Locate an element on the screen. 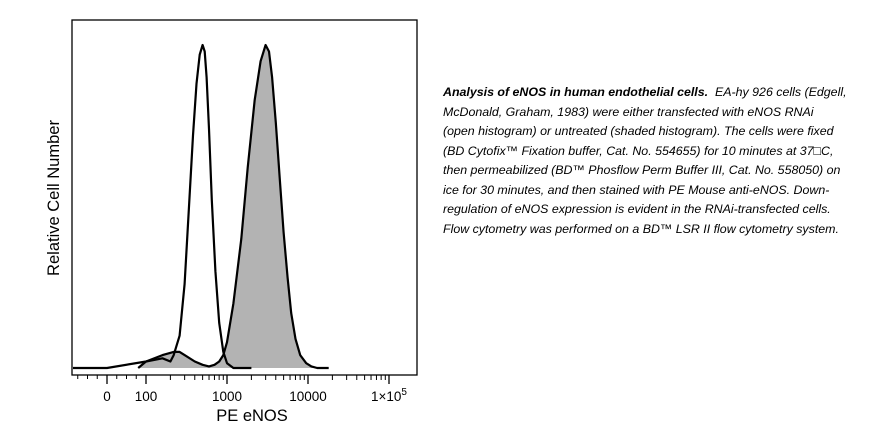 The image size is (877, 441). x-tick-label: 0 is located at coordinates (107, 396).